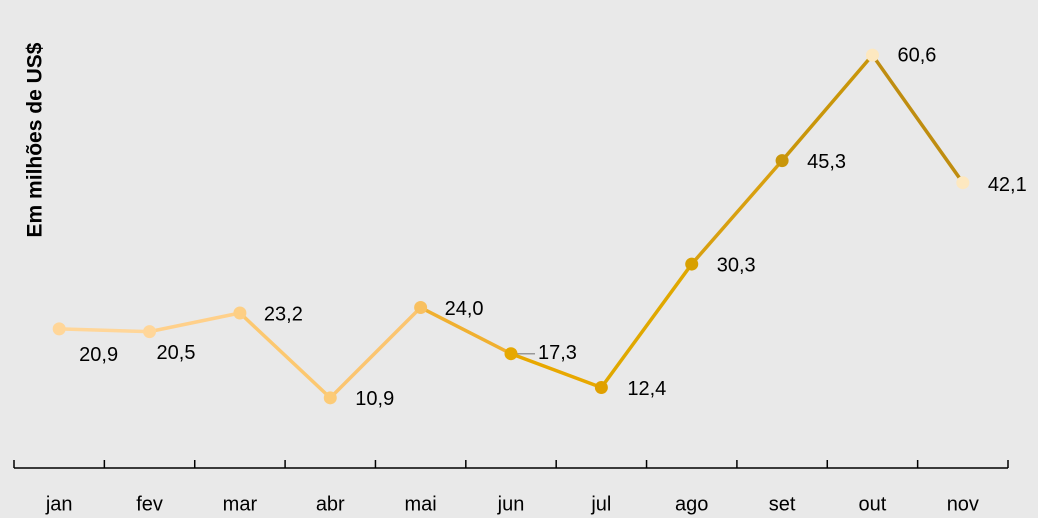  I want to click on data-label: 24,0, so click(464, 309).